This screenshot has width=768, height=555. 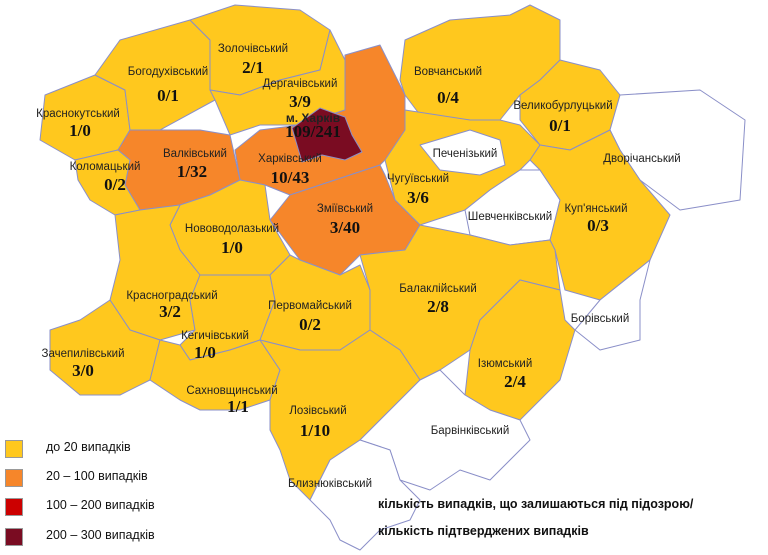 What do you see at coordinates (14, 537) in the screenshot?
I see `legend-swatch-top` at bounding box center [14, 537].